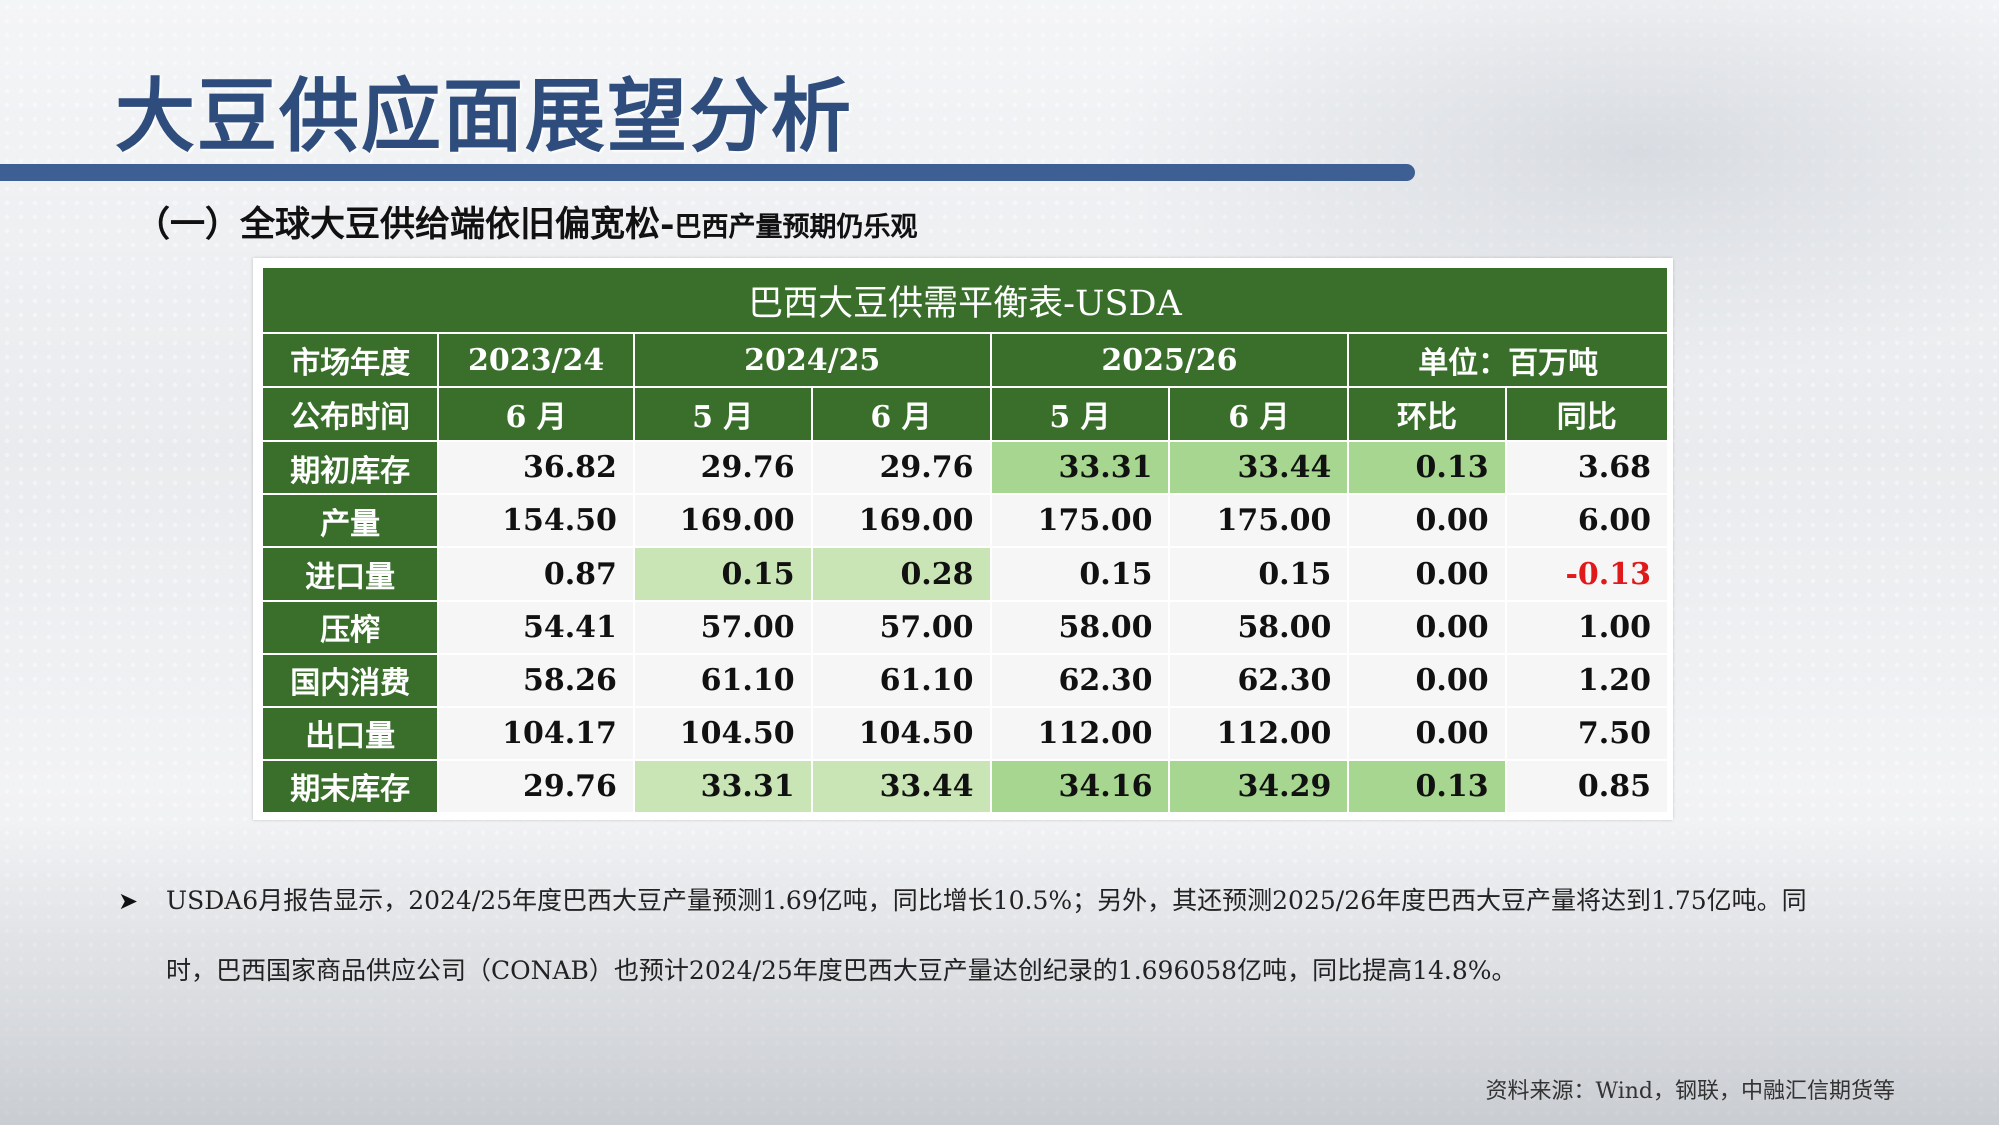  I want to click on table-cell: 3.68, so click(1587, 468).